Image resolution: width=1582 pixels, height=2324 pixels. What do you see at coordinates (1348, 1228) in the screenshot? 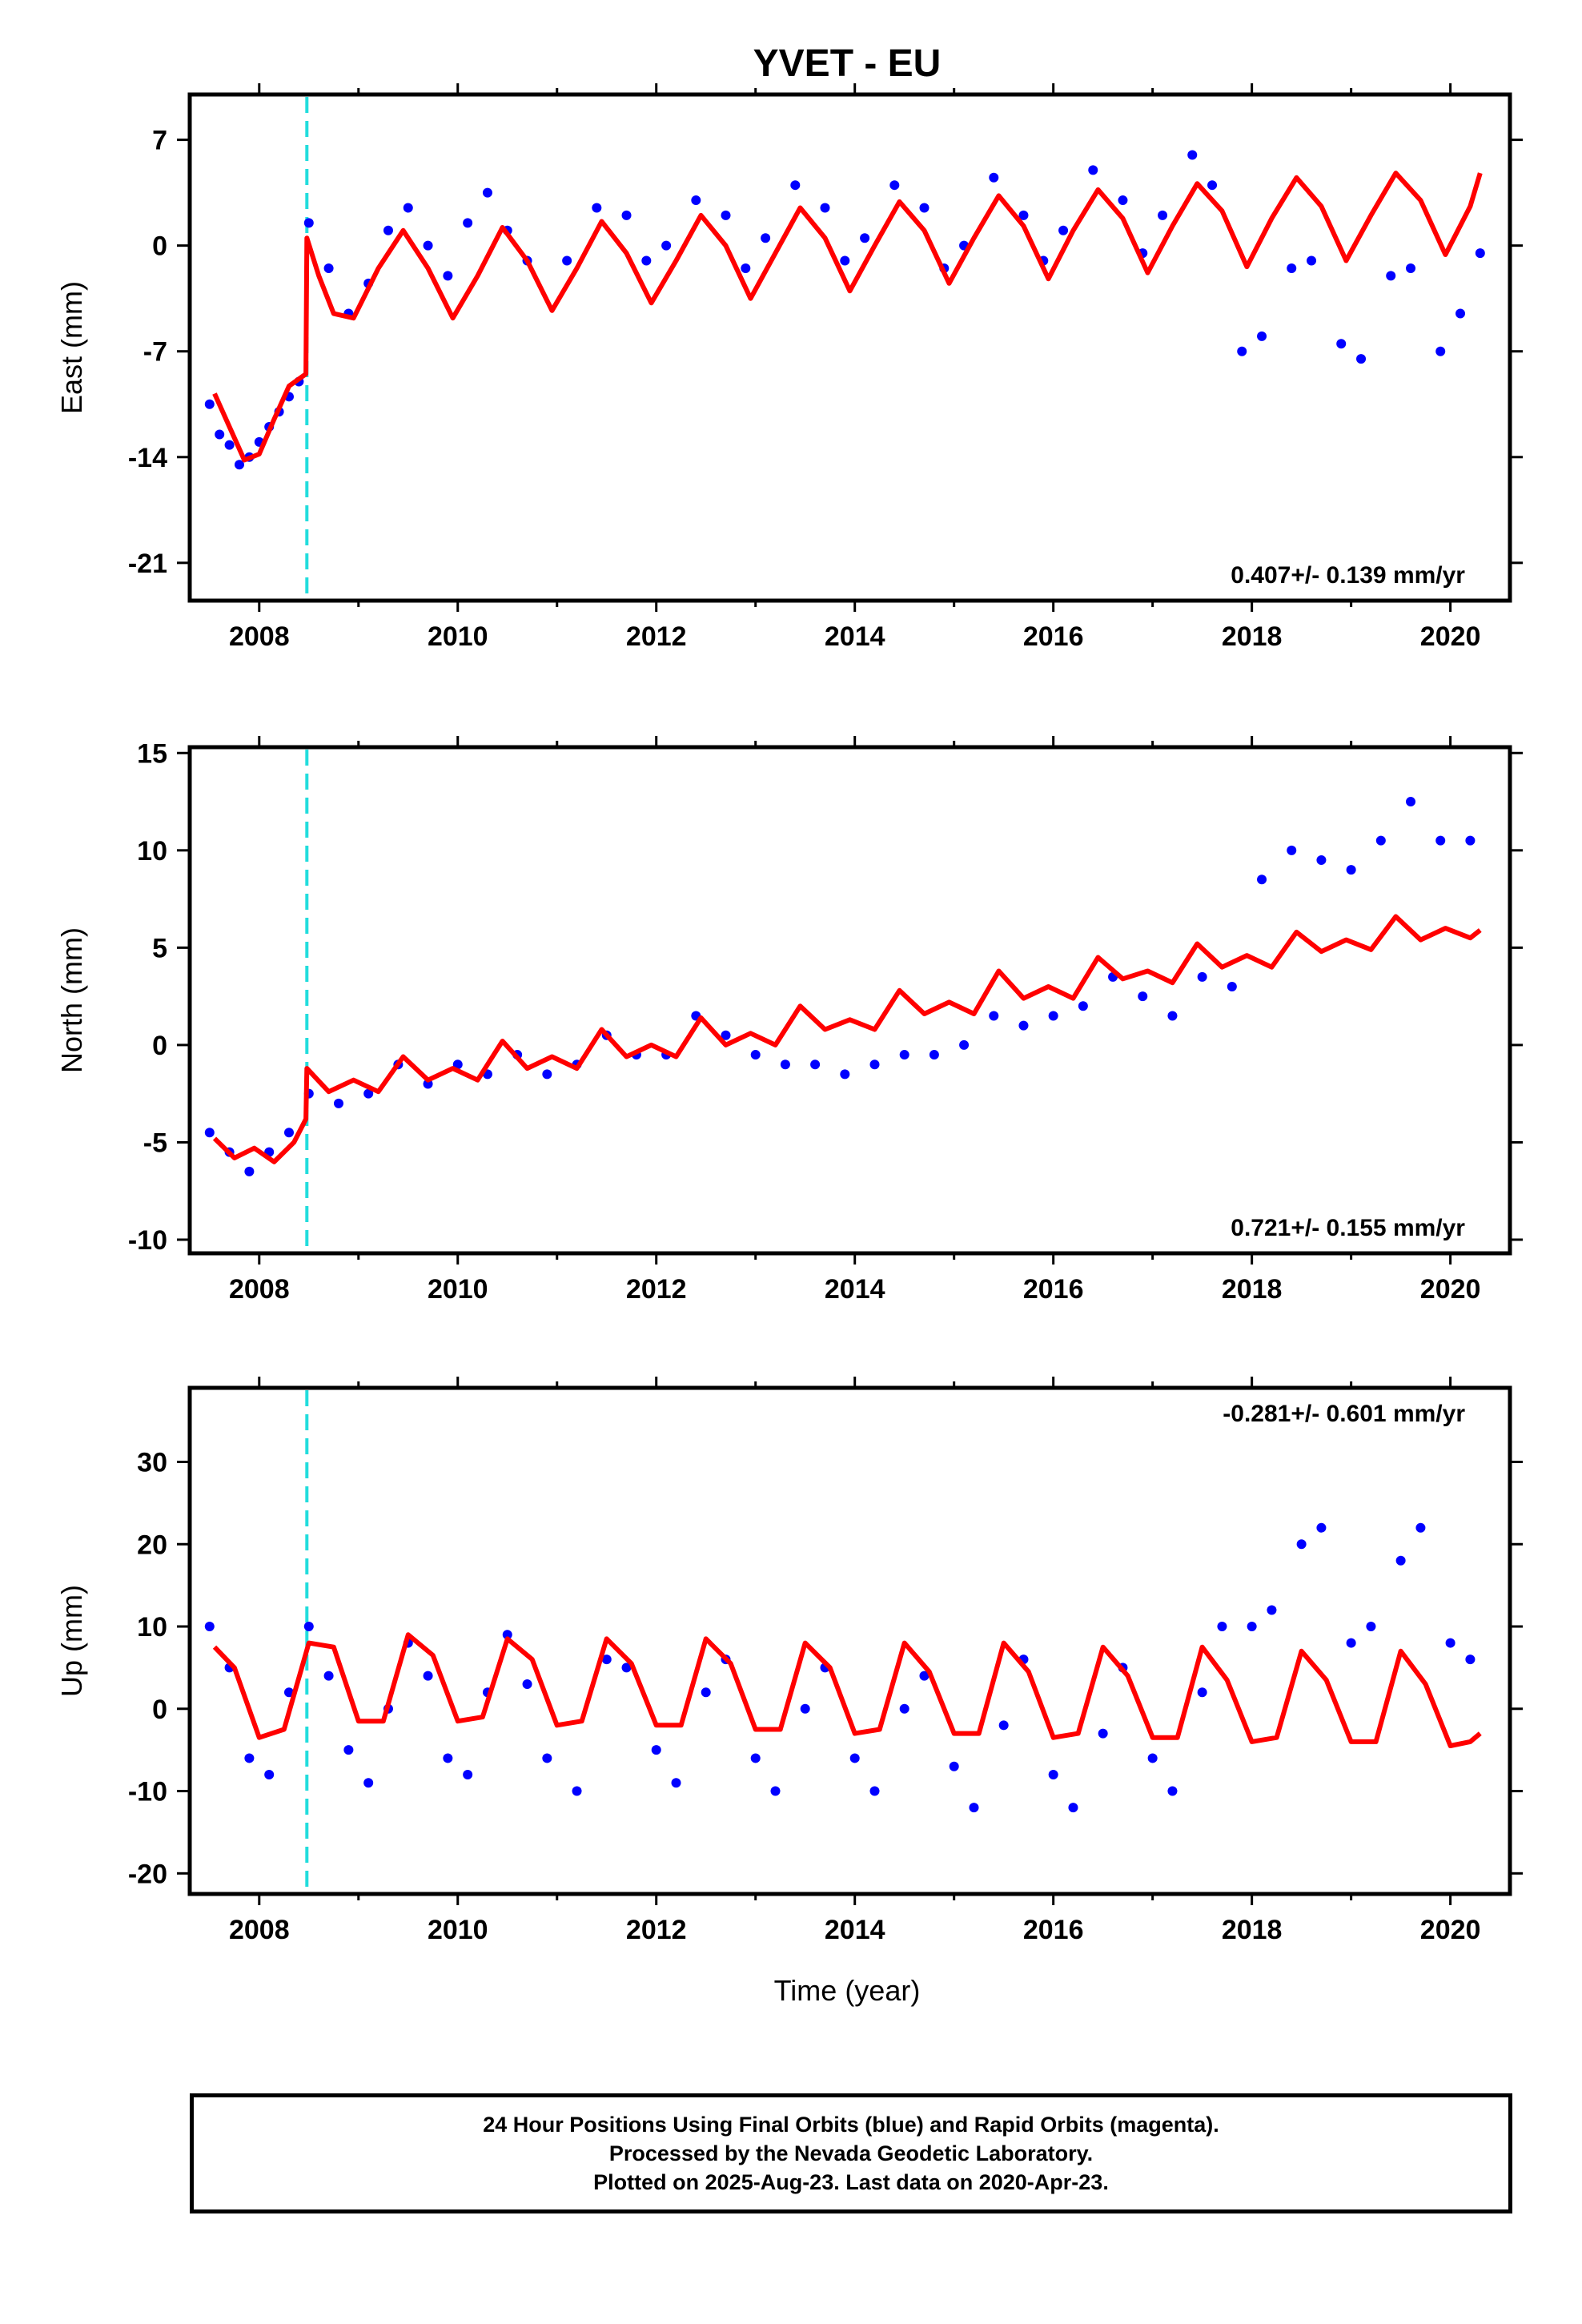
I see `rate-annotation: 0.721+/- 0.155 mm/yr` at bounding box center [1348, 1228].